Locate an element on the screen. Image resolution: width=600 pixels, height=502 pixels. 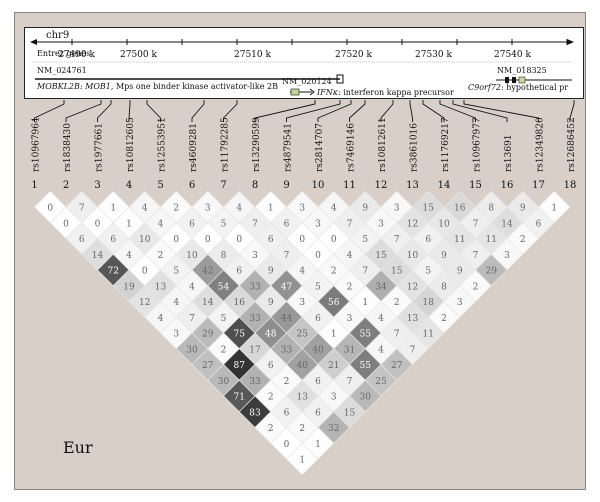
ld-value: 47 is located at coordinates (287, 287).